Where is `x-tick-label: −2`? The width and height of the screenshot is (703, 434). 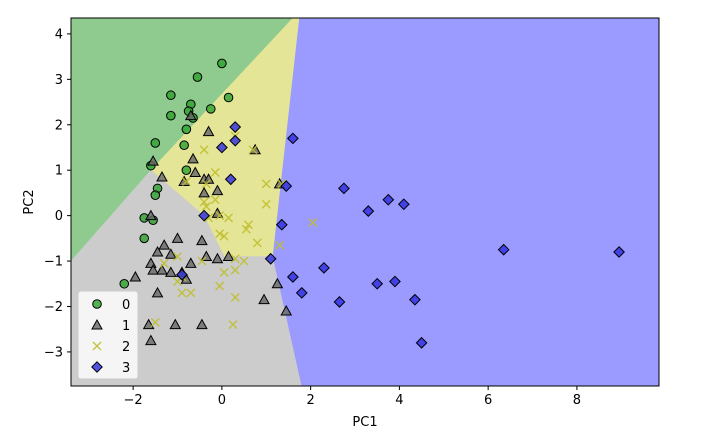
x-tick-label: −2 is located at coordinates (133, 400).